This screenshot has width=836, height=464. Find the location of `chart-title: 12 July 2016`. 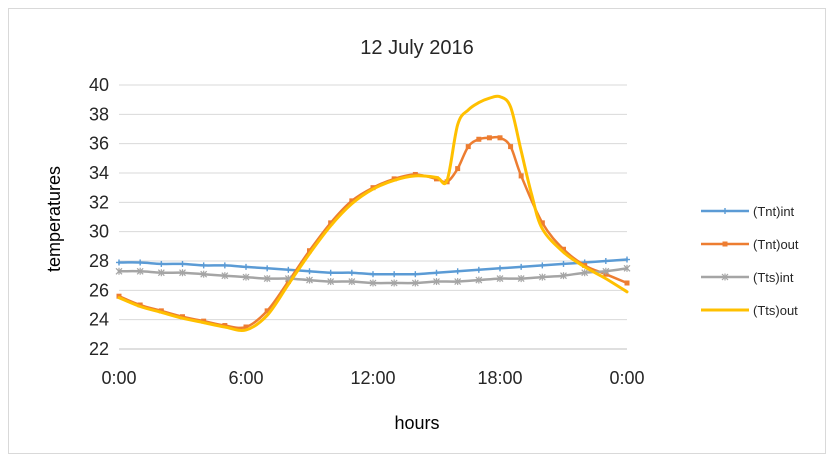

chart-title: 12 July 2016 is located at coordinates (416, 48).